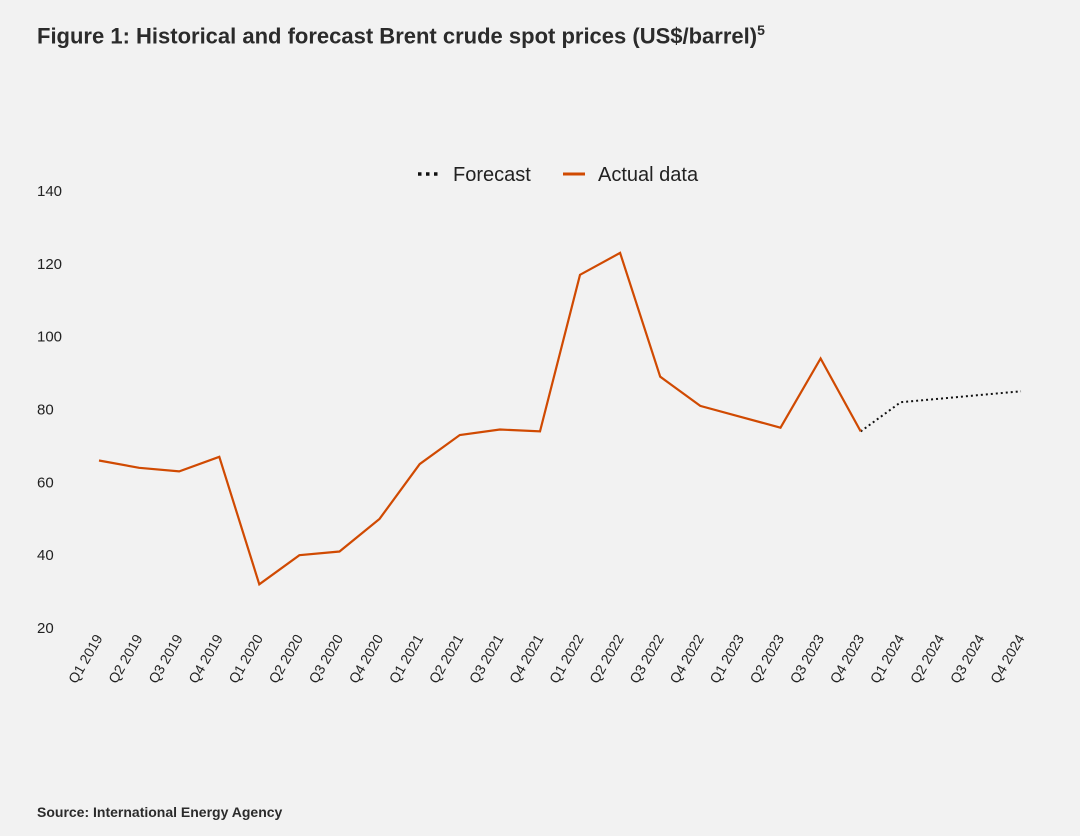 This screenshot has height=836, width=1080. Describe the element at coordinates (49, 191) in the screenshot. I see `y-tick-label: 140` at that location.